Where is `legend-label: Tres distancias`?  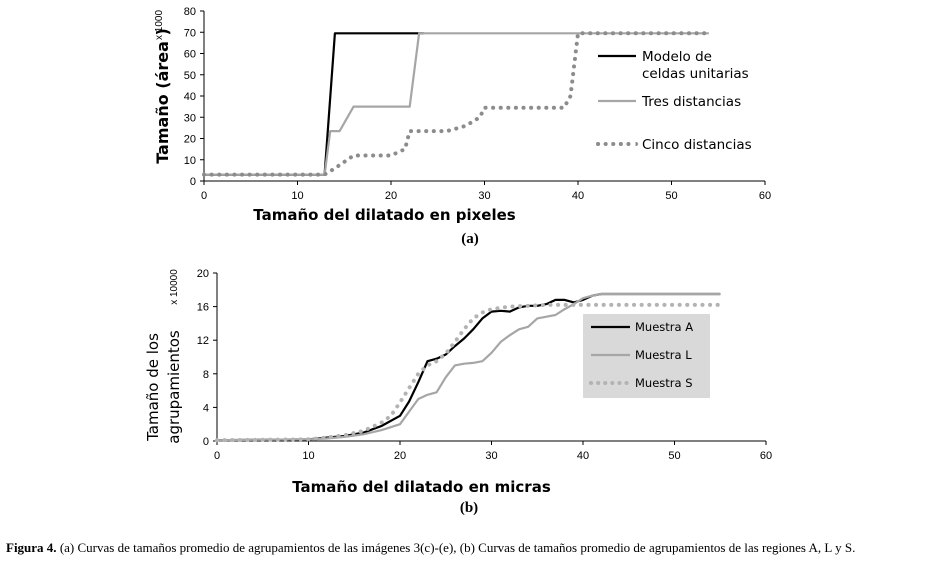 legend-label: Tres distancias is located at coordinates (691, 102).